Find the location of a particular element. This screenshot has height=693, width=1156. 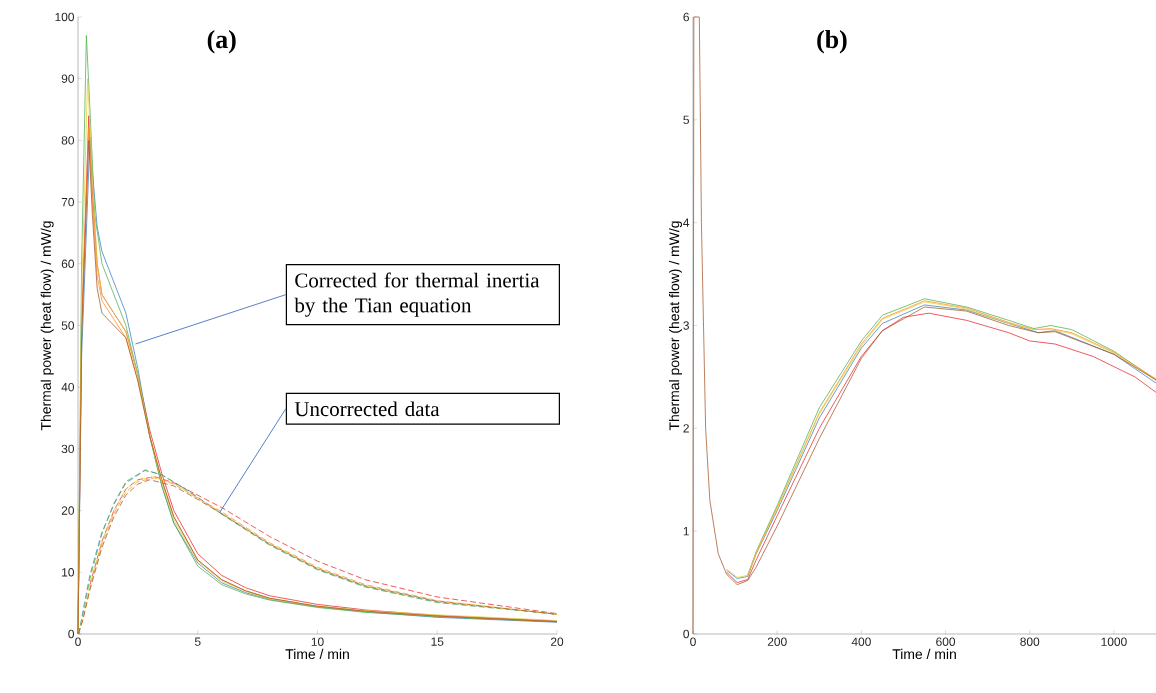

x-tick-label: 5 is located at coordinates (197, 641).